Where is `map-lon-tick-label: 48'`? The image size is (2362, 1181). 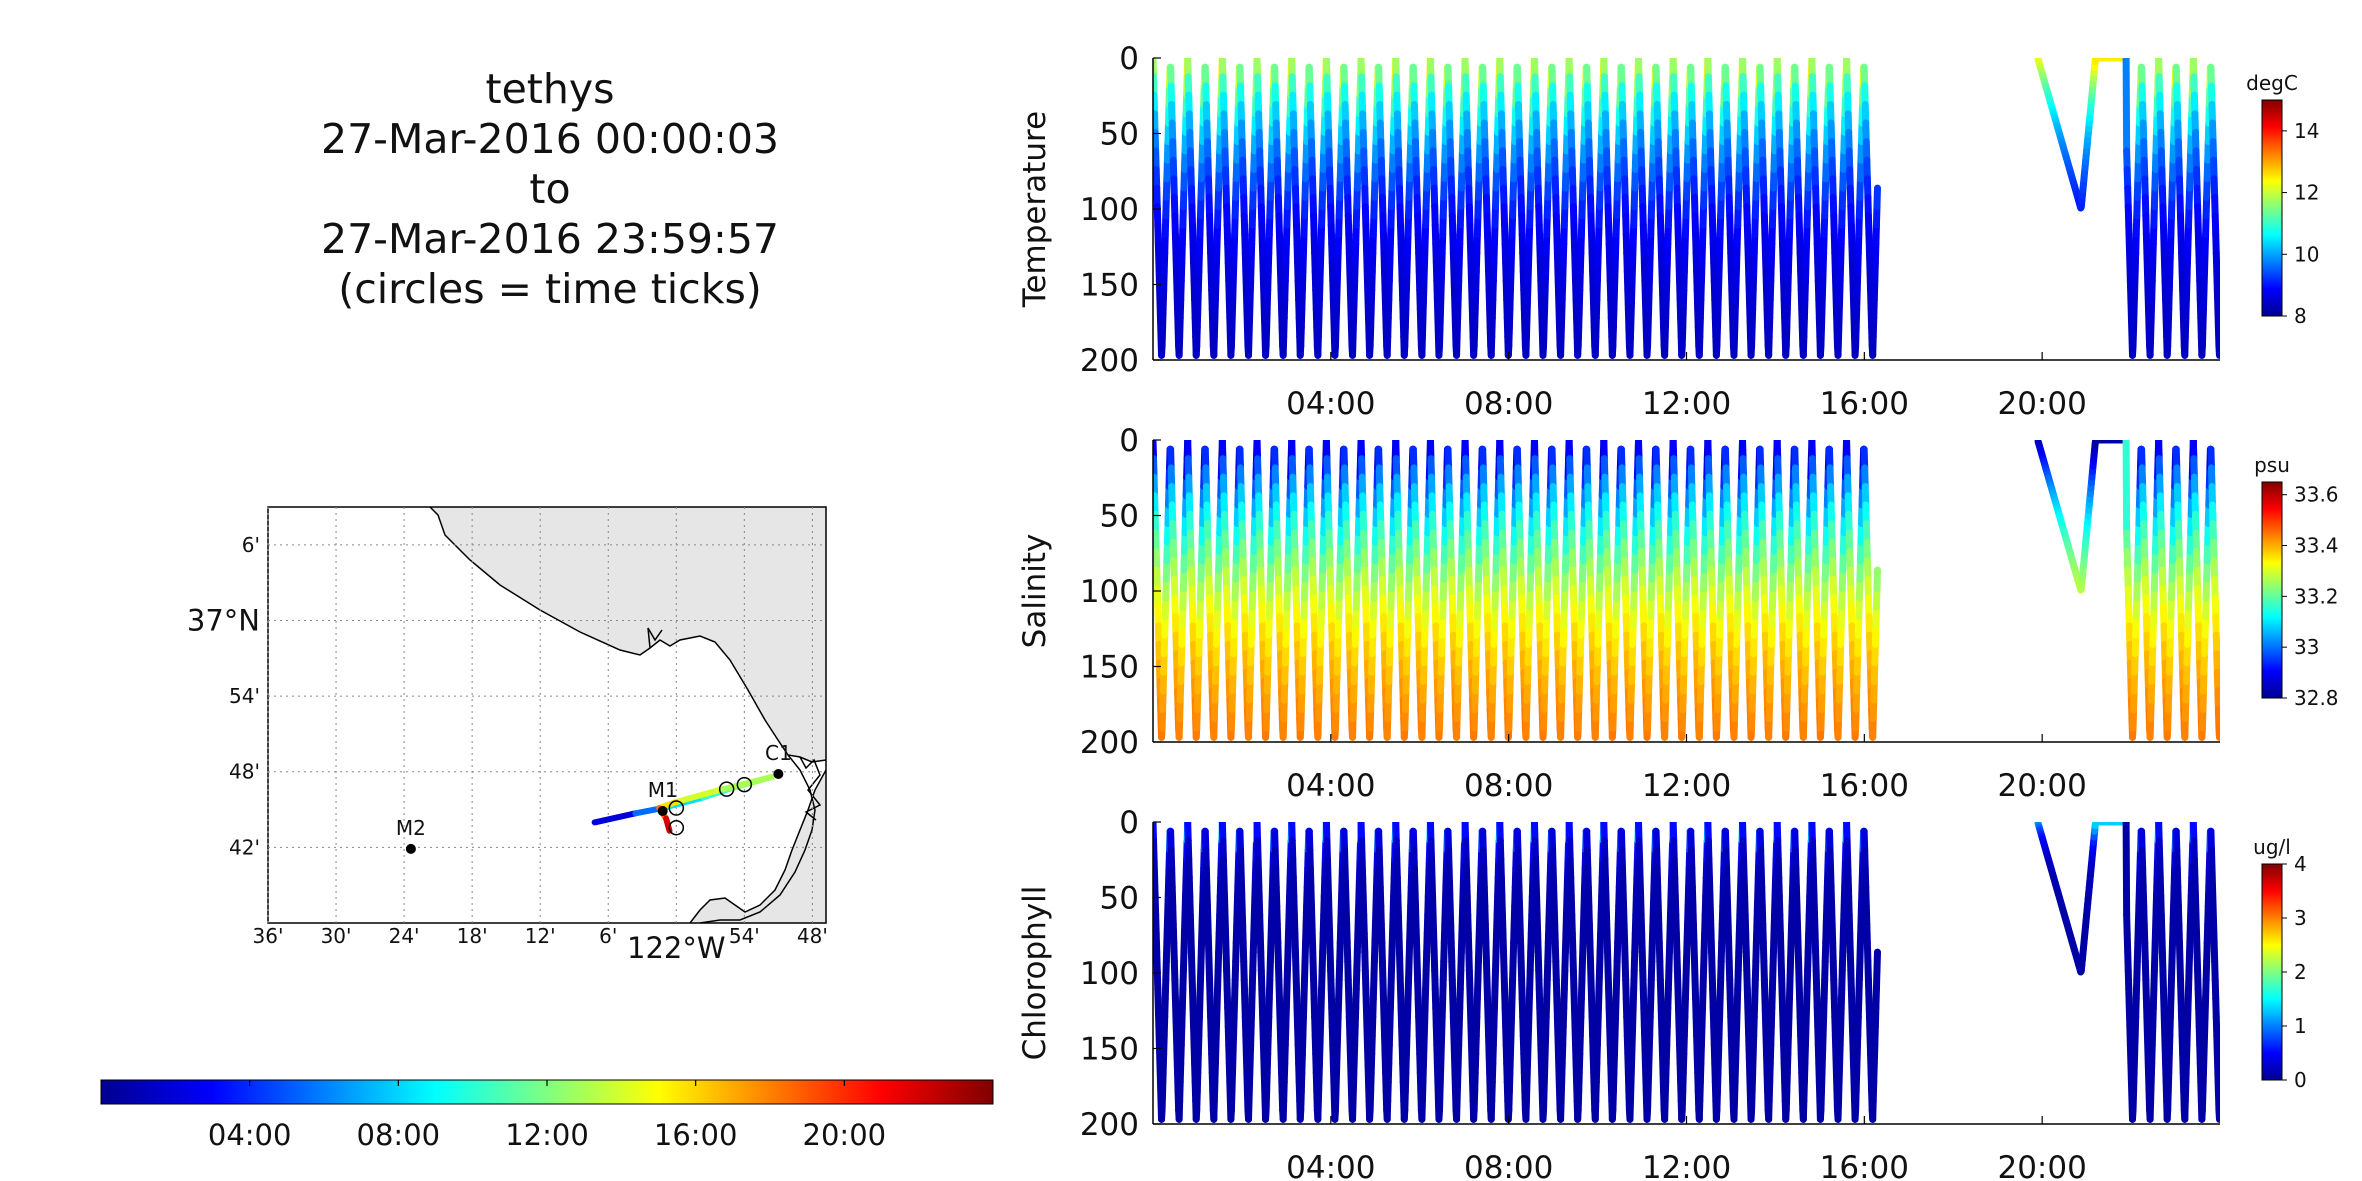 map-lon-tick-label: 48' is located at coordinates (812, 936).